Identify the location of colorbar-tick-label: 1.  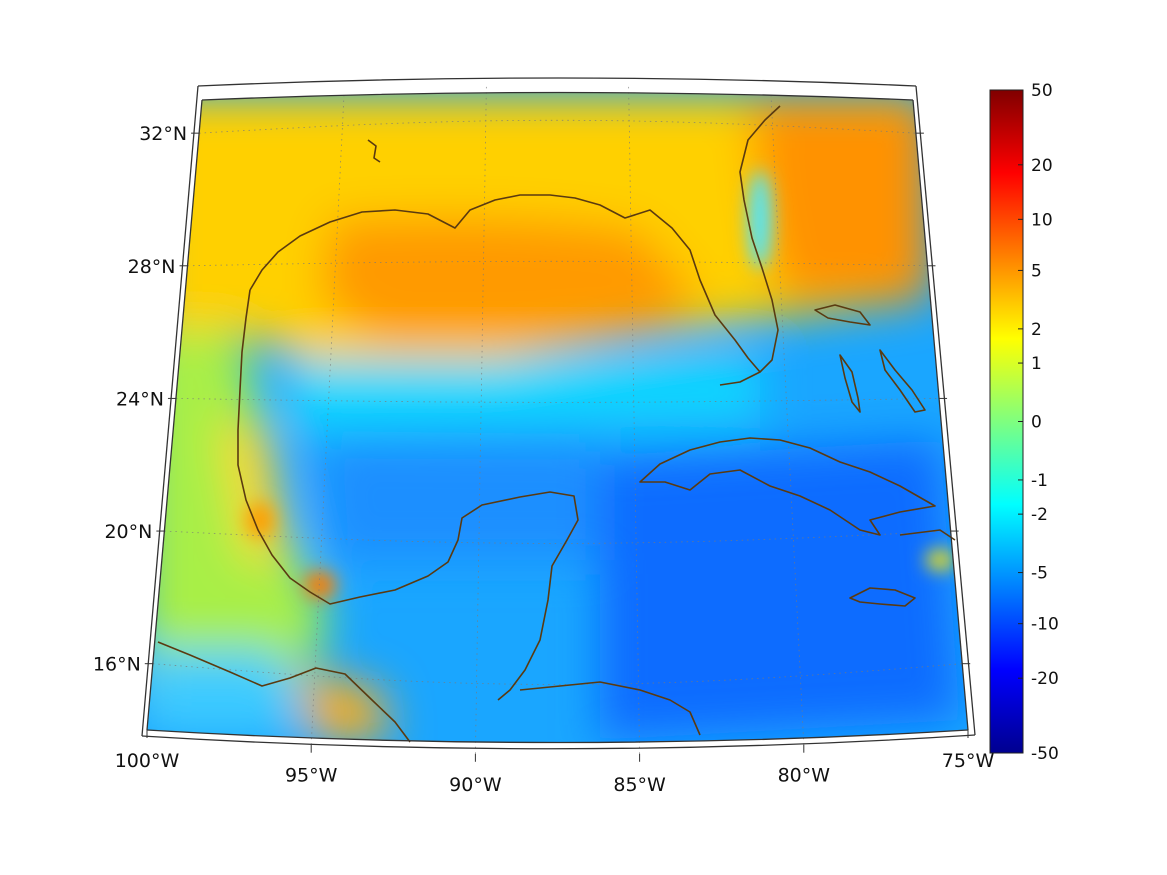
(1036, 364).